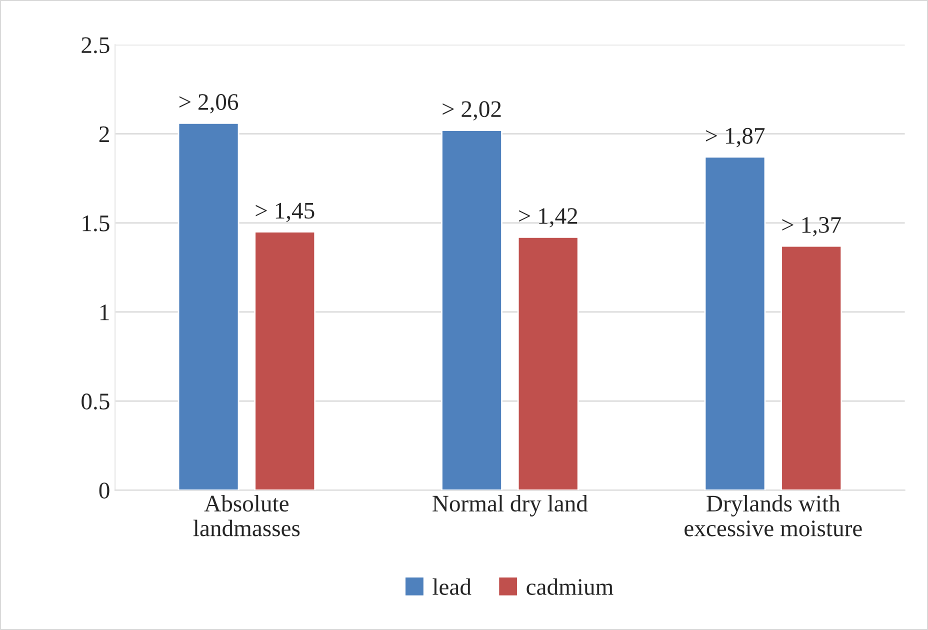 This screenshot has height=630, width=928. I want to click on y-tick-label: 2.5, so click(96, 45).